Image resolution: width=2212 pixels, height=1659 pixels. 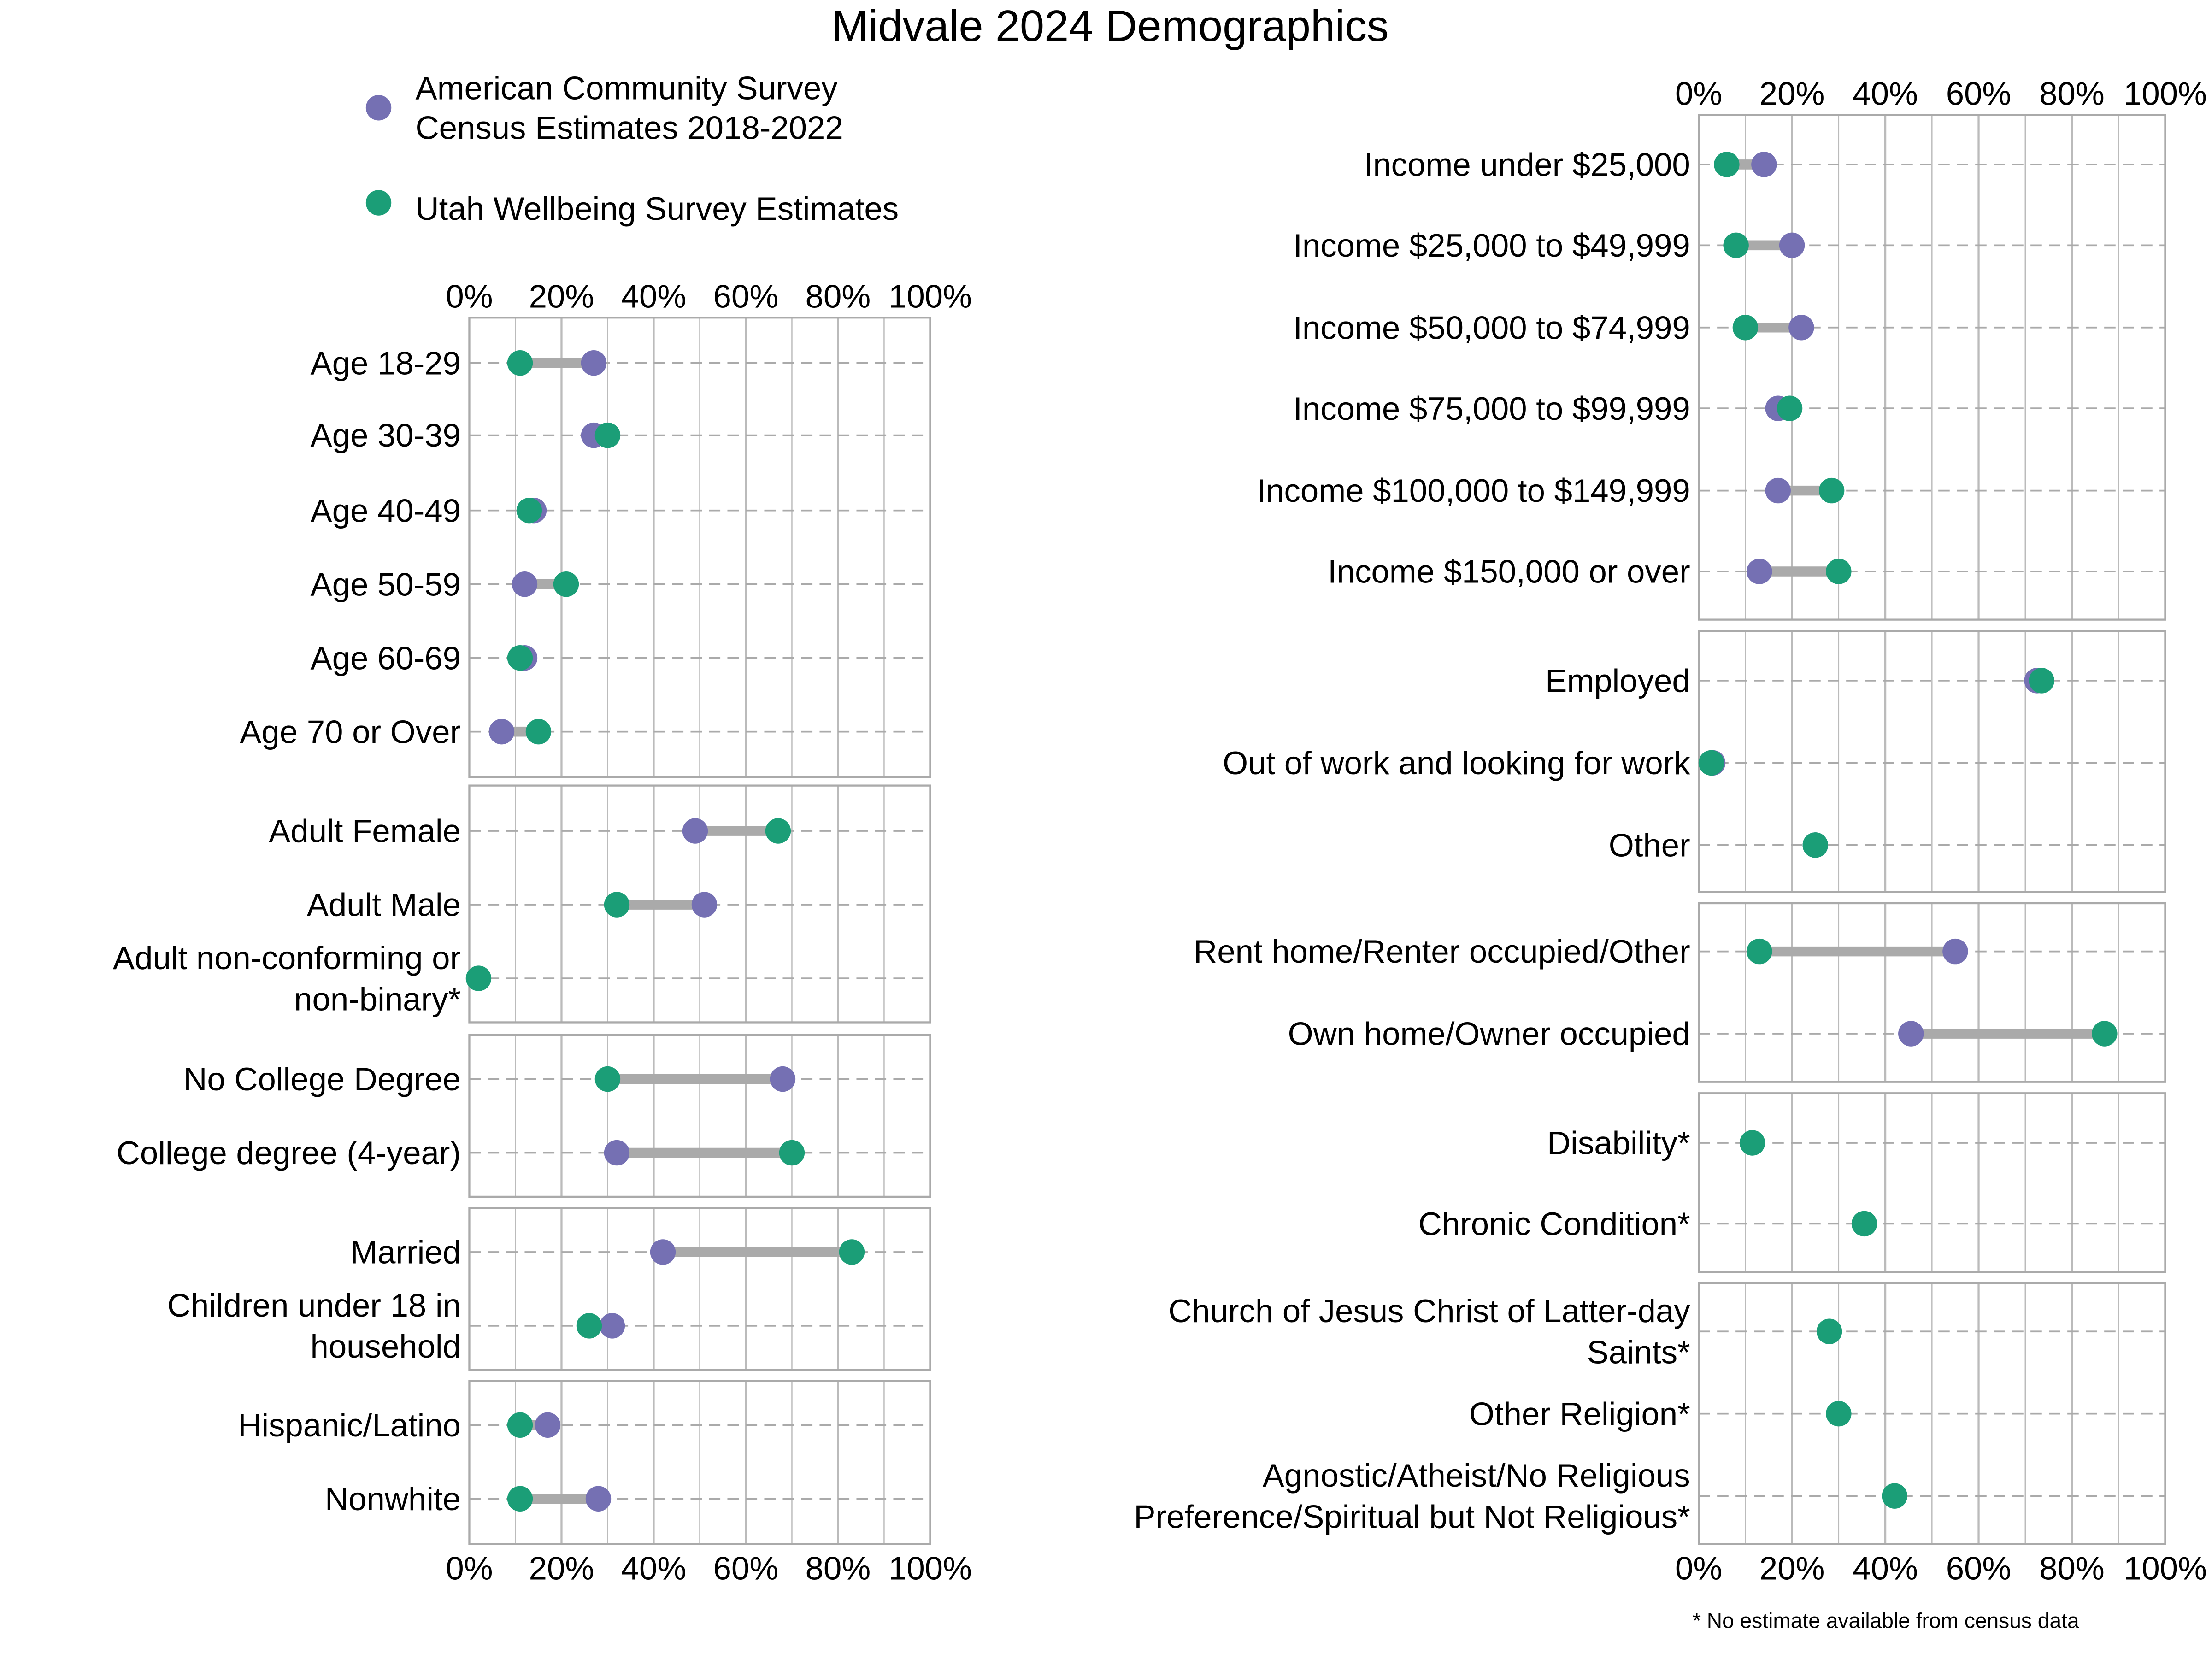 I want to click on row-label-line: Age 50-59, so click(x=386, y=584).